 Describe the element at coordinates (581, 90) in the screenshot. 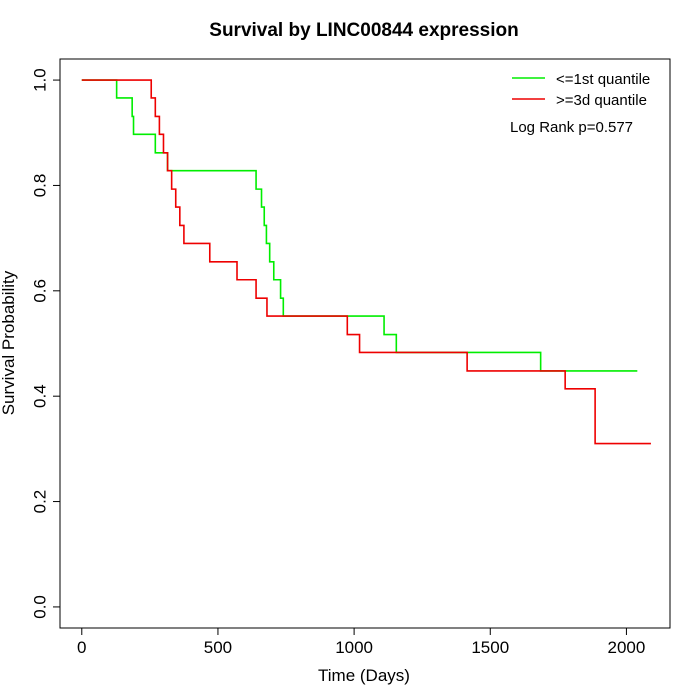

I see `legend: <=1st quantile >=3d quantile` at that location.